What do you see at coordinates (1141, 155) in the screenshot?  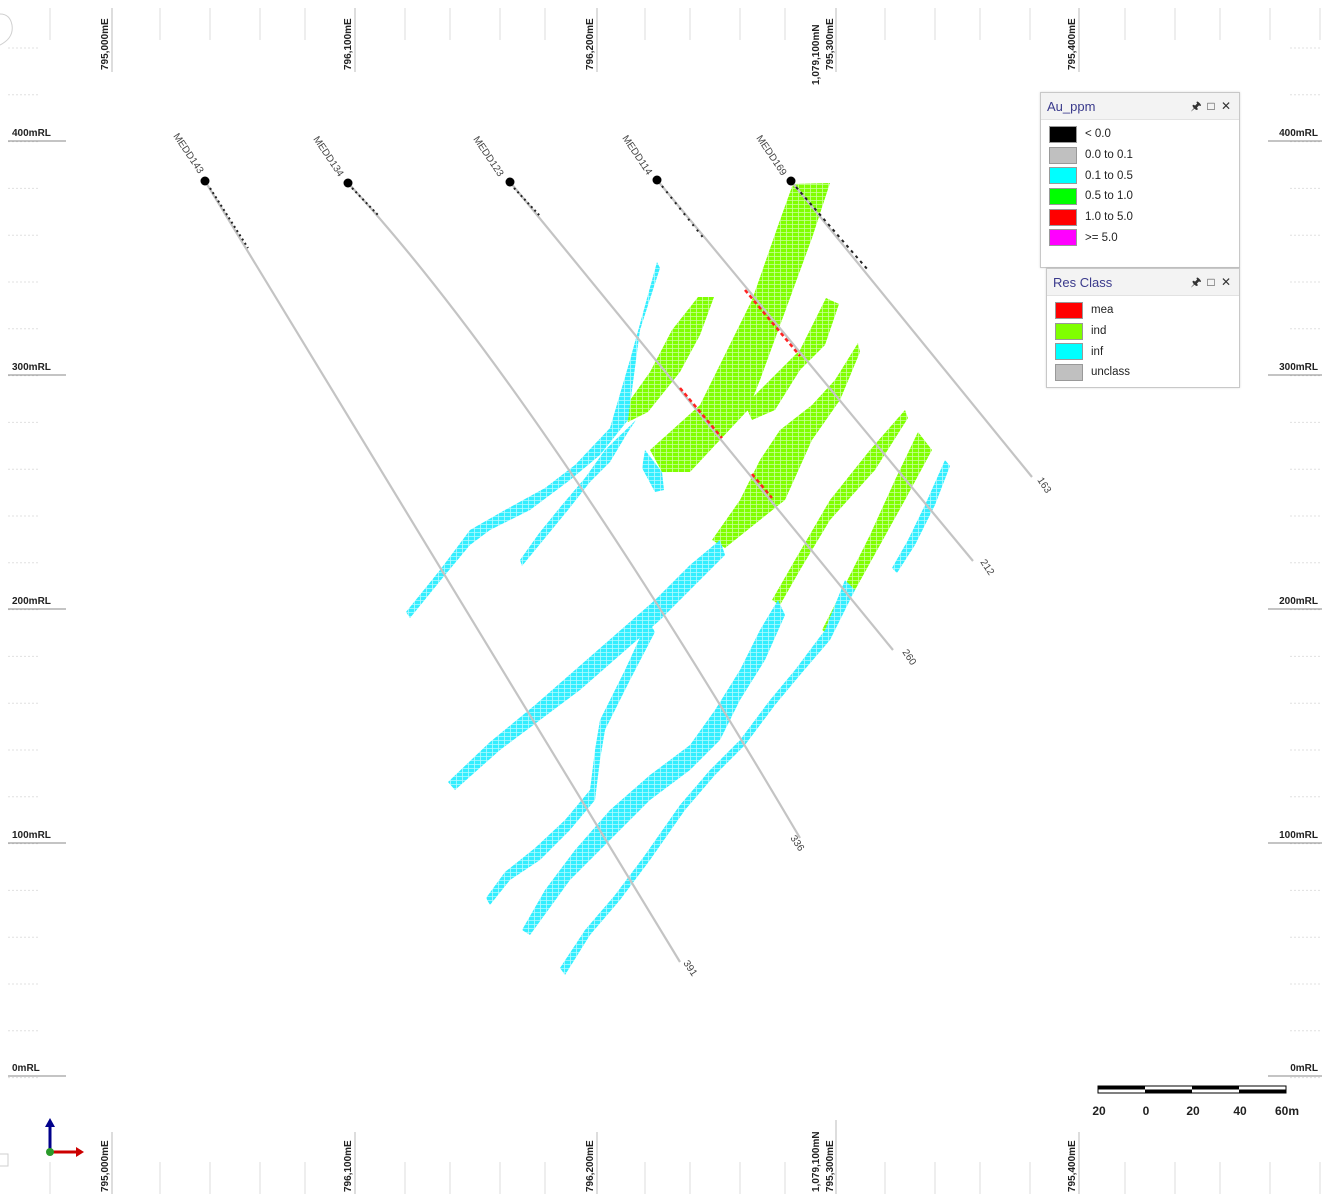 I see `legend-item: 0.0 to 0.1` at bounding box center [1141, 155].